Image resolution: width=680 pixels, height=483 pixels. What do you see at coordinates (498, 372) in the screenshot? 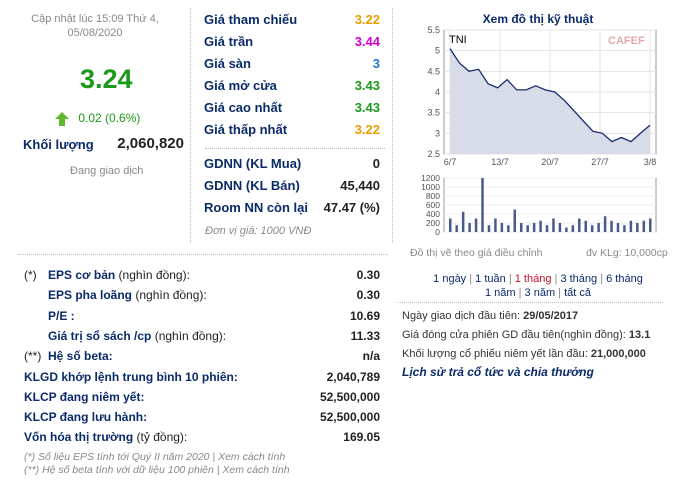
I see `dividend-history-link: Lịch sử trả cổ tức và chia thưởng` at bounding box center [498, 372].